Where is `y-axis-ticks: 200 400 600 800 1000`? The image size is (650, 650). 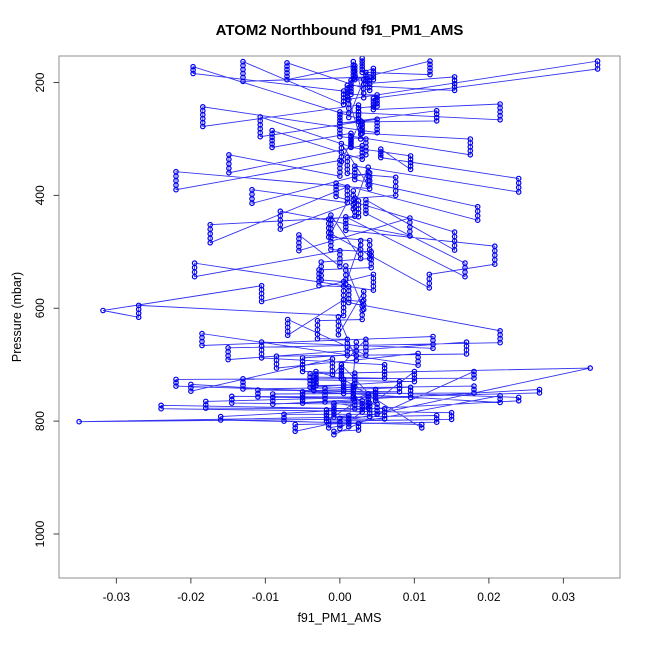 y-axis-ticks: 200 400 600 800 1000 is located at coordinates (46, 309).